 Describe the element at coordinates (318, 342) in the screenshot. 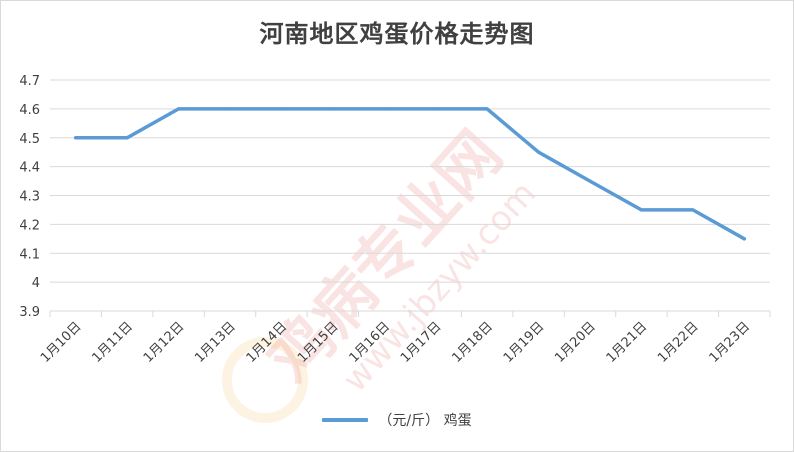

I see `x-tick-label: 1月15日` at that location.